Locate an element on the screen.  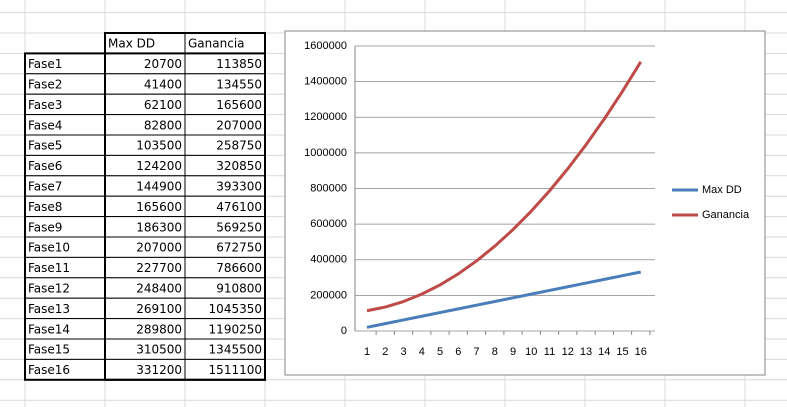
cell-value: 1045350 is located at coordinates (235, 309).